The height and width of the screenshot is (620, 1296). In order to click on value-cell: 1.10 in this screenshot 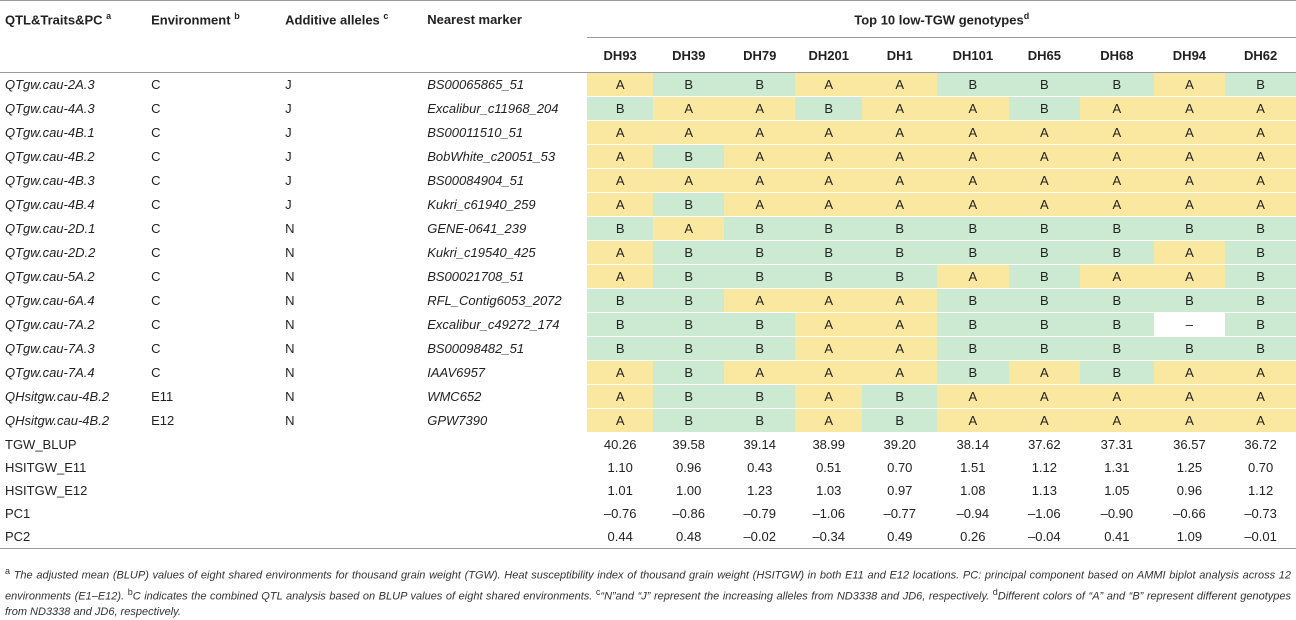, I will do `click(620, 467)`.